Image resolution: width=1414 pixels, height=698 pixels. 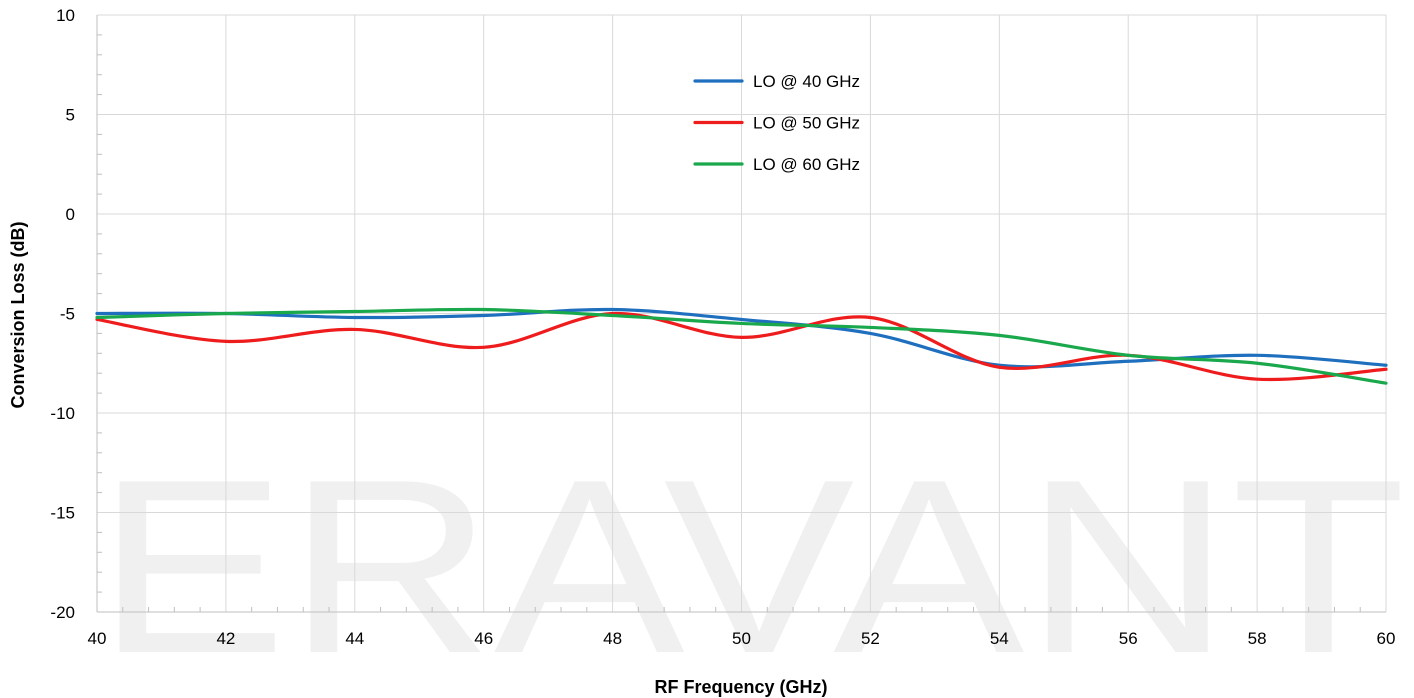 What do you see at coordinates (97, 638) in the screenshot?
I see `x-tick-label: 40` at bounding box center [97, 638].